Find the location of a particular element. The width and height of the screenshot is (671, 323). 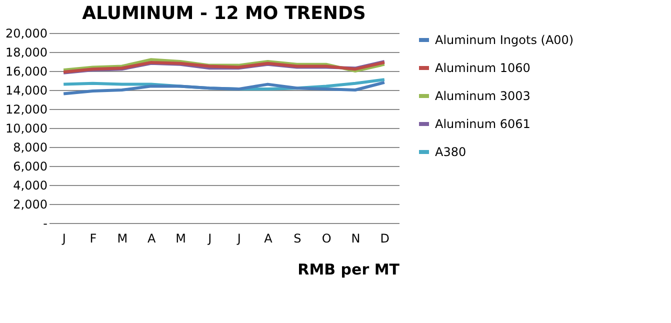

x-axis-title: RMB per MT is located at coordinates (349, 269).